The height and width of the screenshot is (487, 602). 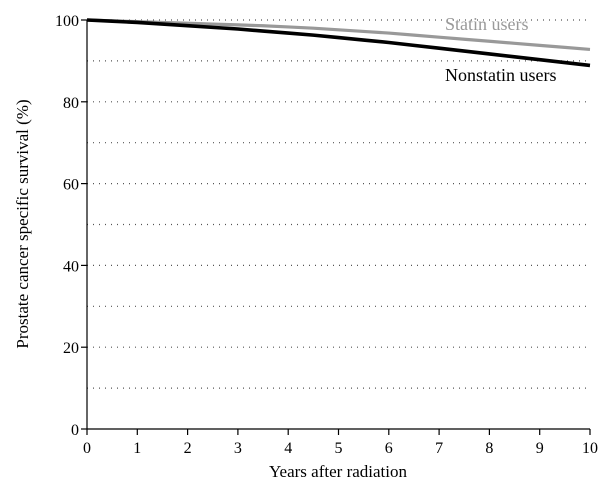 I want to click on x-tick-label-8: 8, so click(x=489, y=448).